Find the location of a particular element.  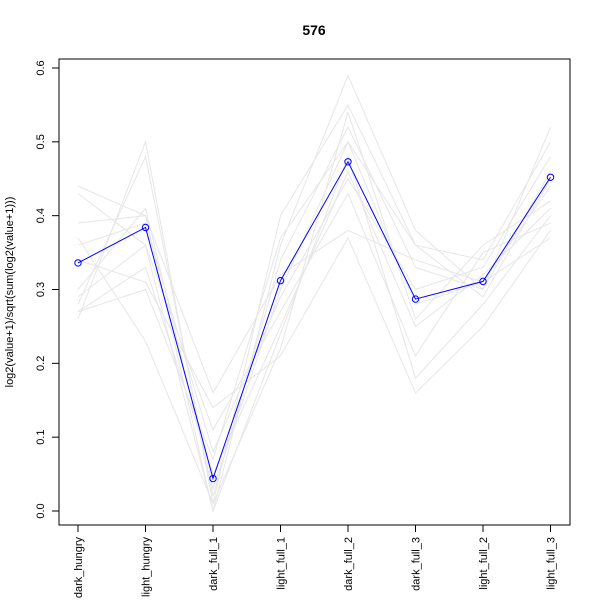

chart-title: 576 is located at coordinates (314, 30).